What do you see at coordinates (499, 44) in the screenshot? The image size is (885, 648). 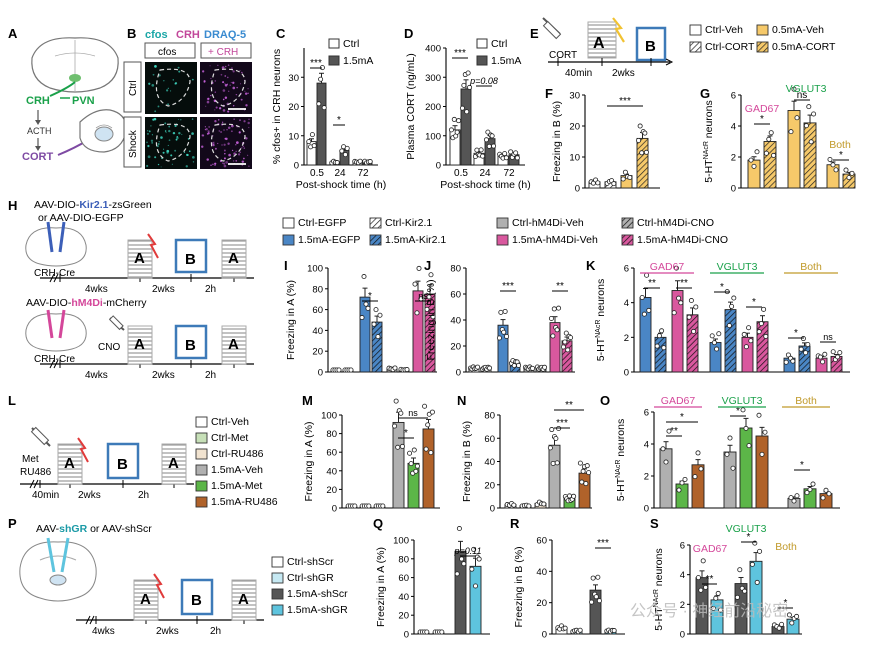 I see `legend-label: Ctrl` at bounding box center [499, 44].